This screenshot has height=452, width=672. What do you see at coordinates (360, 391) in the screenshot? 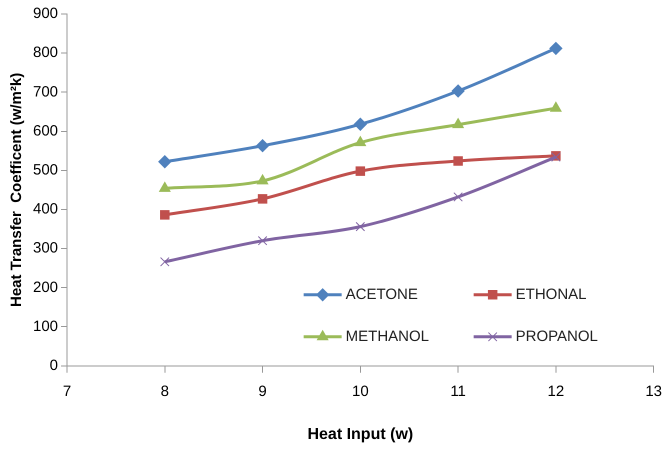
I see `x-tick-label: 10` at bounding box center [360, 391].